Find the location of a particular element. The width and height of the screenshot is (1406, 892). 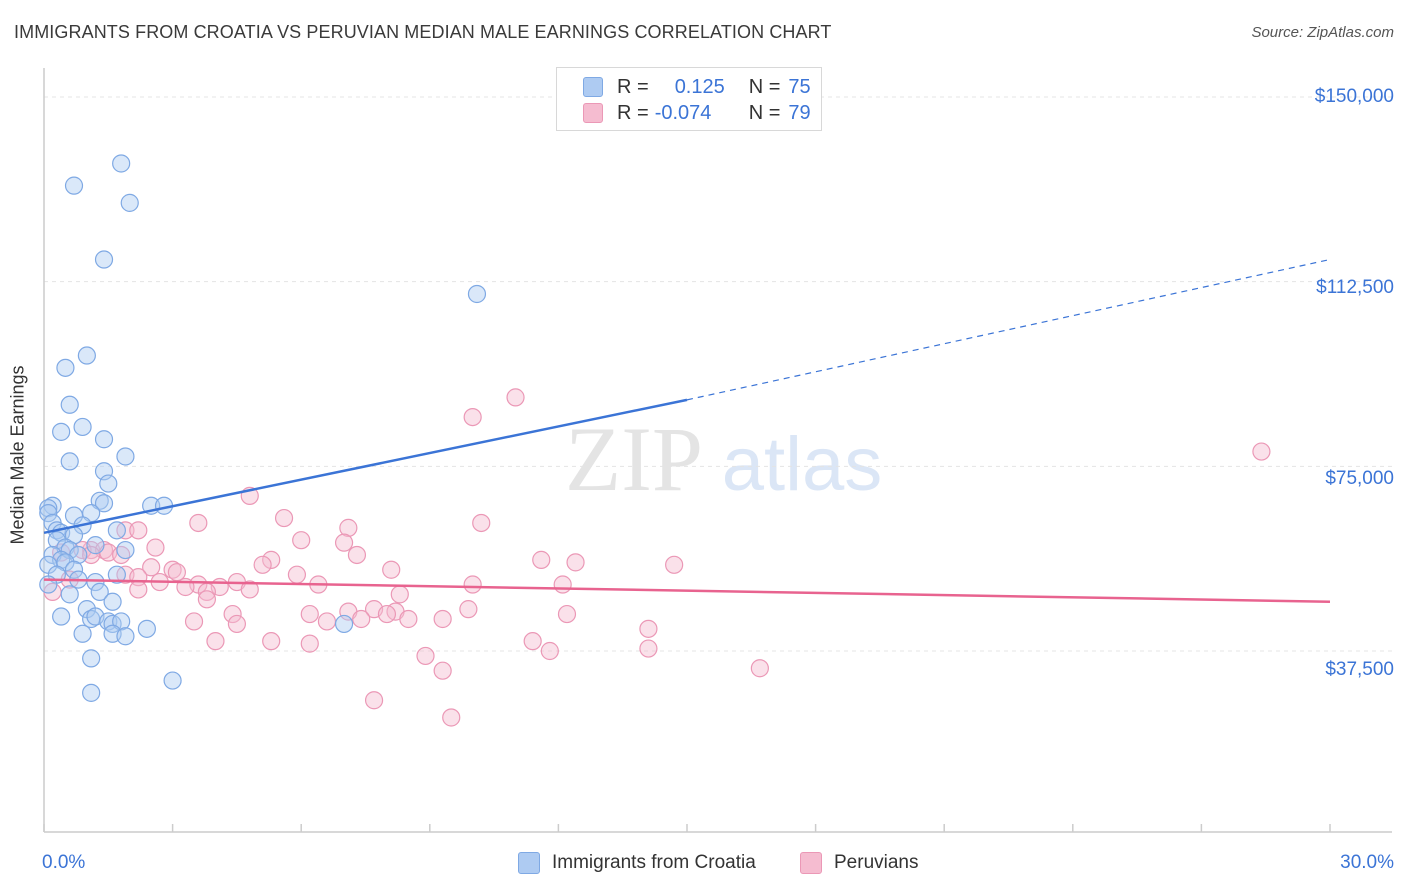

legend-label: Immigrants from Croatia is located at coordinates (654, 862).